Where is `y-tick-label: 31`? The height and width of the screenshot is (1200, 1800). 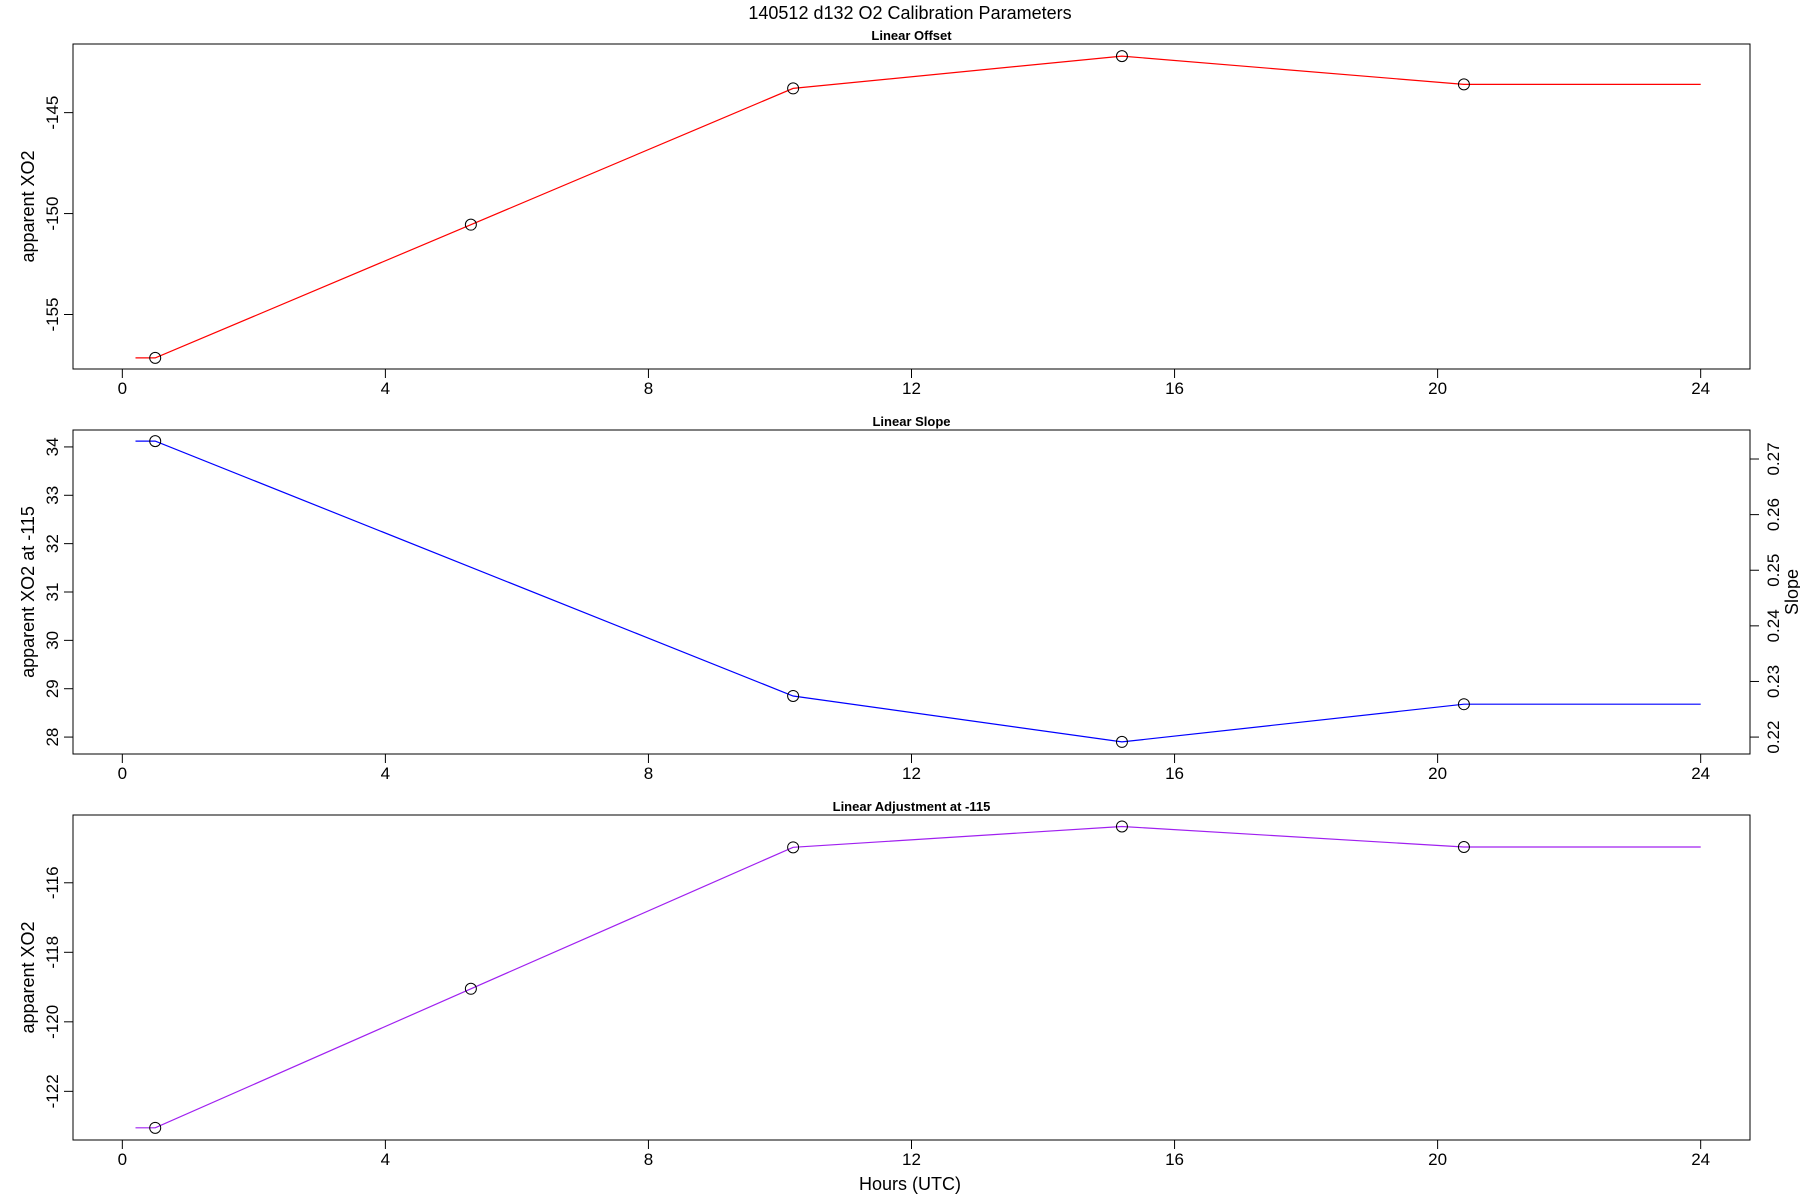
y-tick-label: 31 is located at coordinates (52, 592).